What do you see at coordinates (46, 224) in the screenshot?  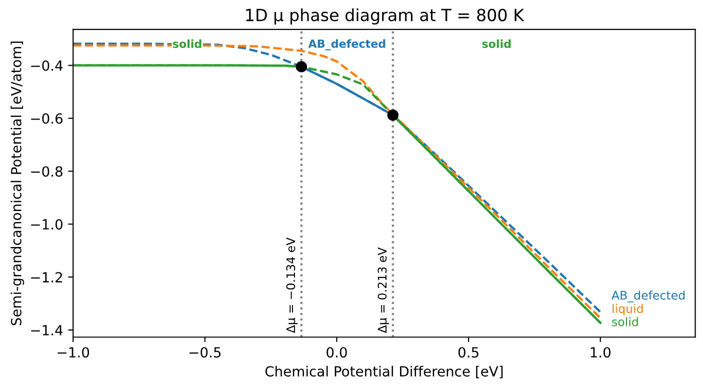 I see `y-tick-label: −1.0` at bounding box center [46, 224].